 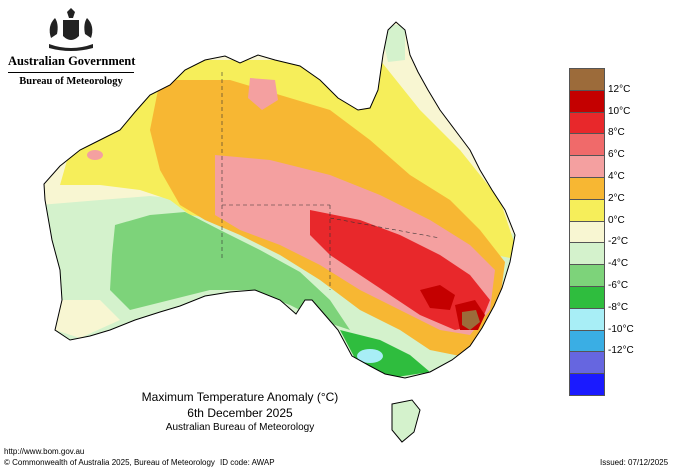 I want to click on legend-label: 2°C, so click(x=616, y=198).